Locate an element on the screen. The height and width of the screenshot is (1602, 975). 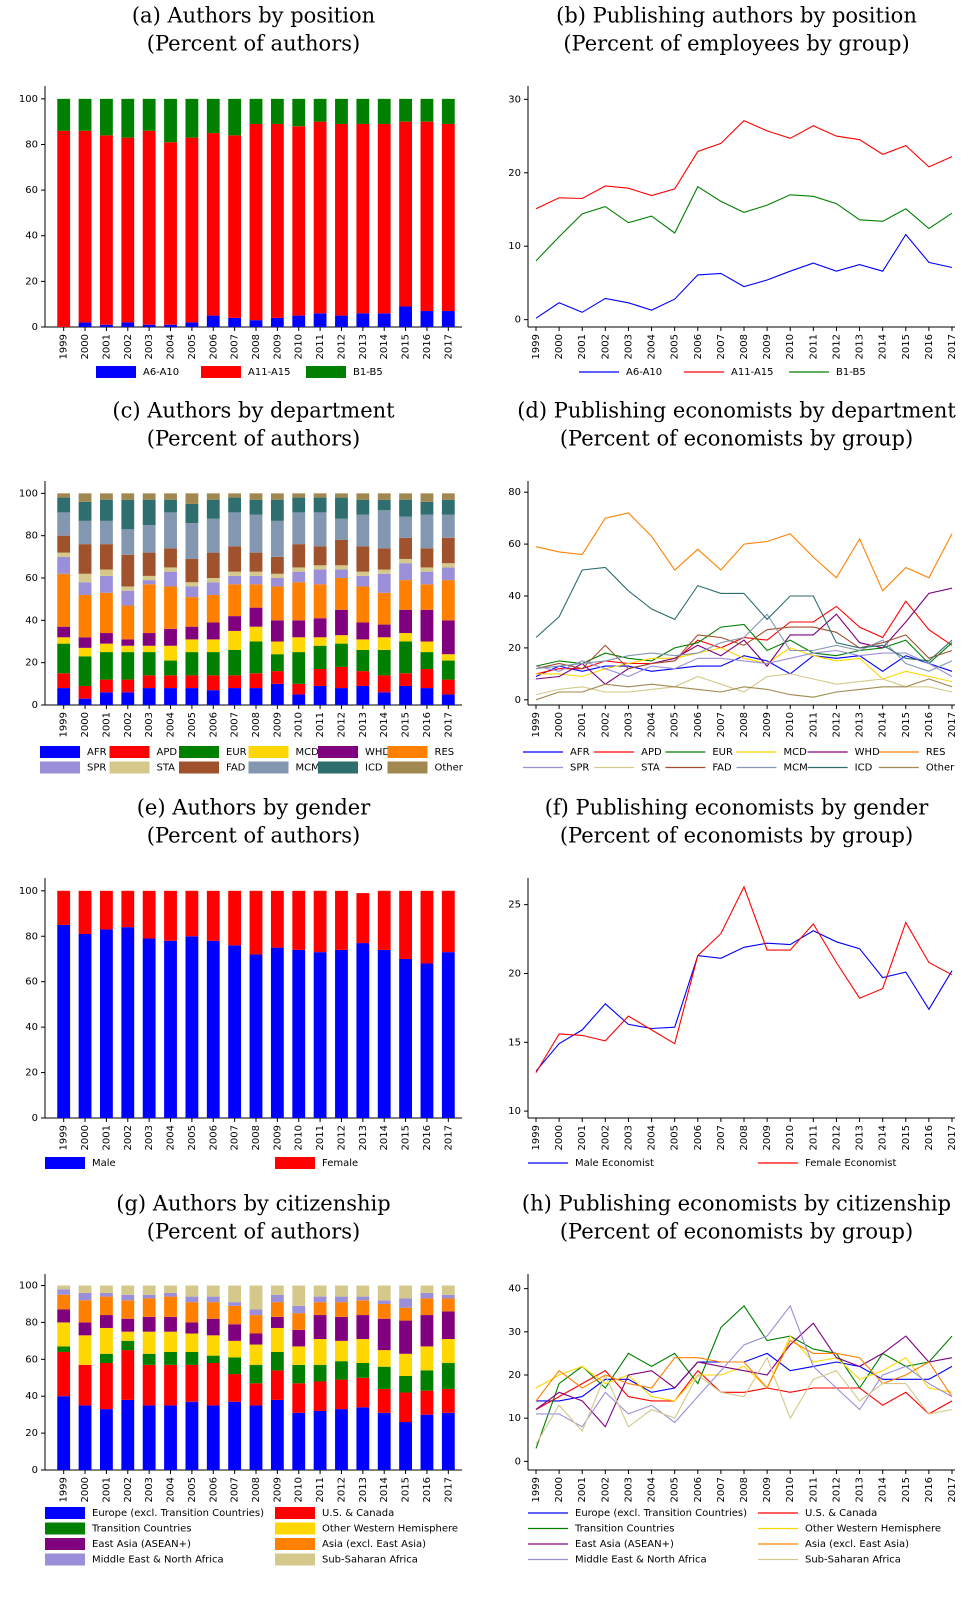
legend-label: Male Economist is located at coordinates (614, 1163).